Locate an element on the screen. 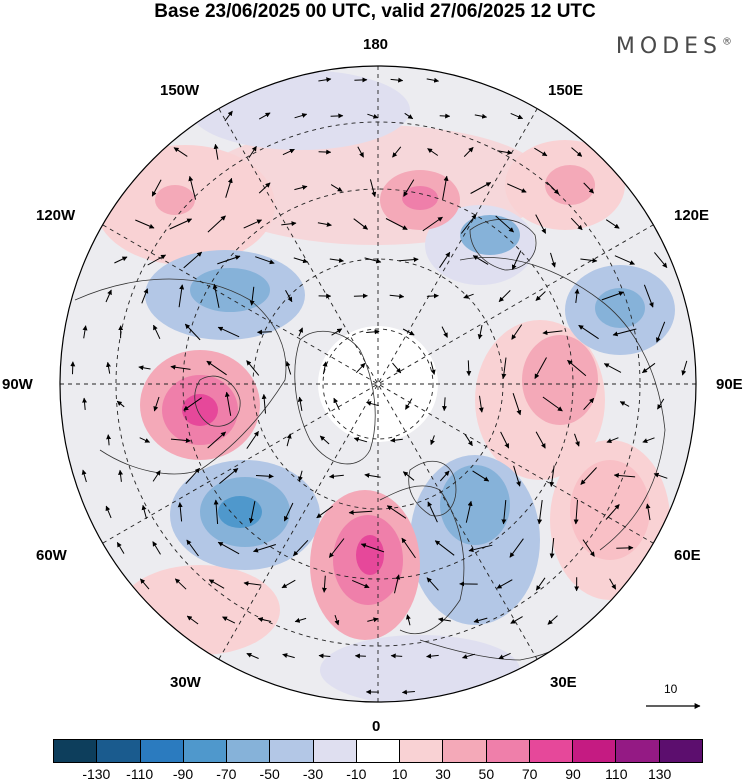 The image size is (750, 783). colorbar-tick-label: -30 is located at coordinates (313, 774).